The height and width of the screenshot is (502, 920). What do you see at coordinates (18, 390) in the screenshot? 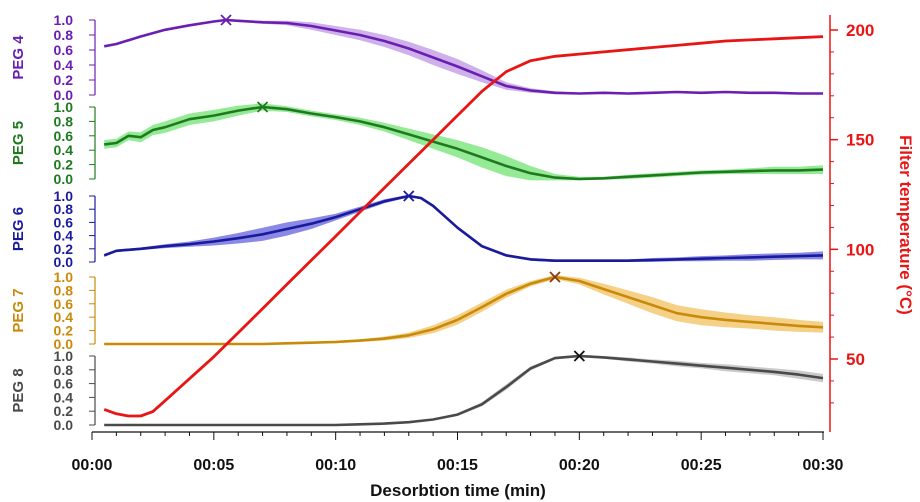
I see `panel-label: PEG 8` at bounding box center [18, 390].